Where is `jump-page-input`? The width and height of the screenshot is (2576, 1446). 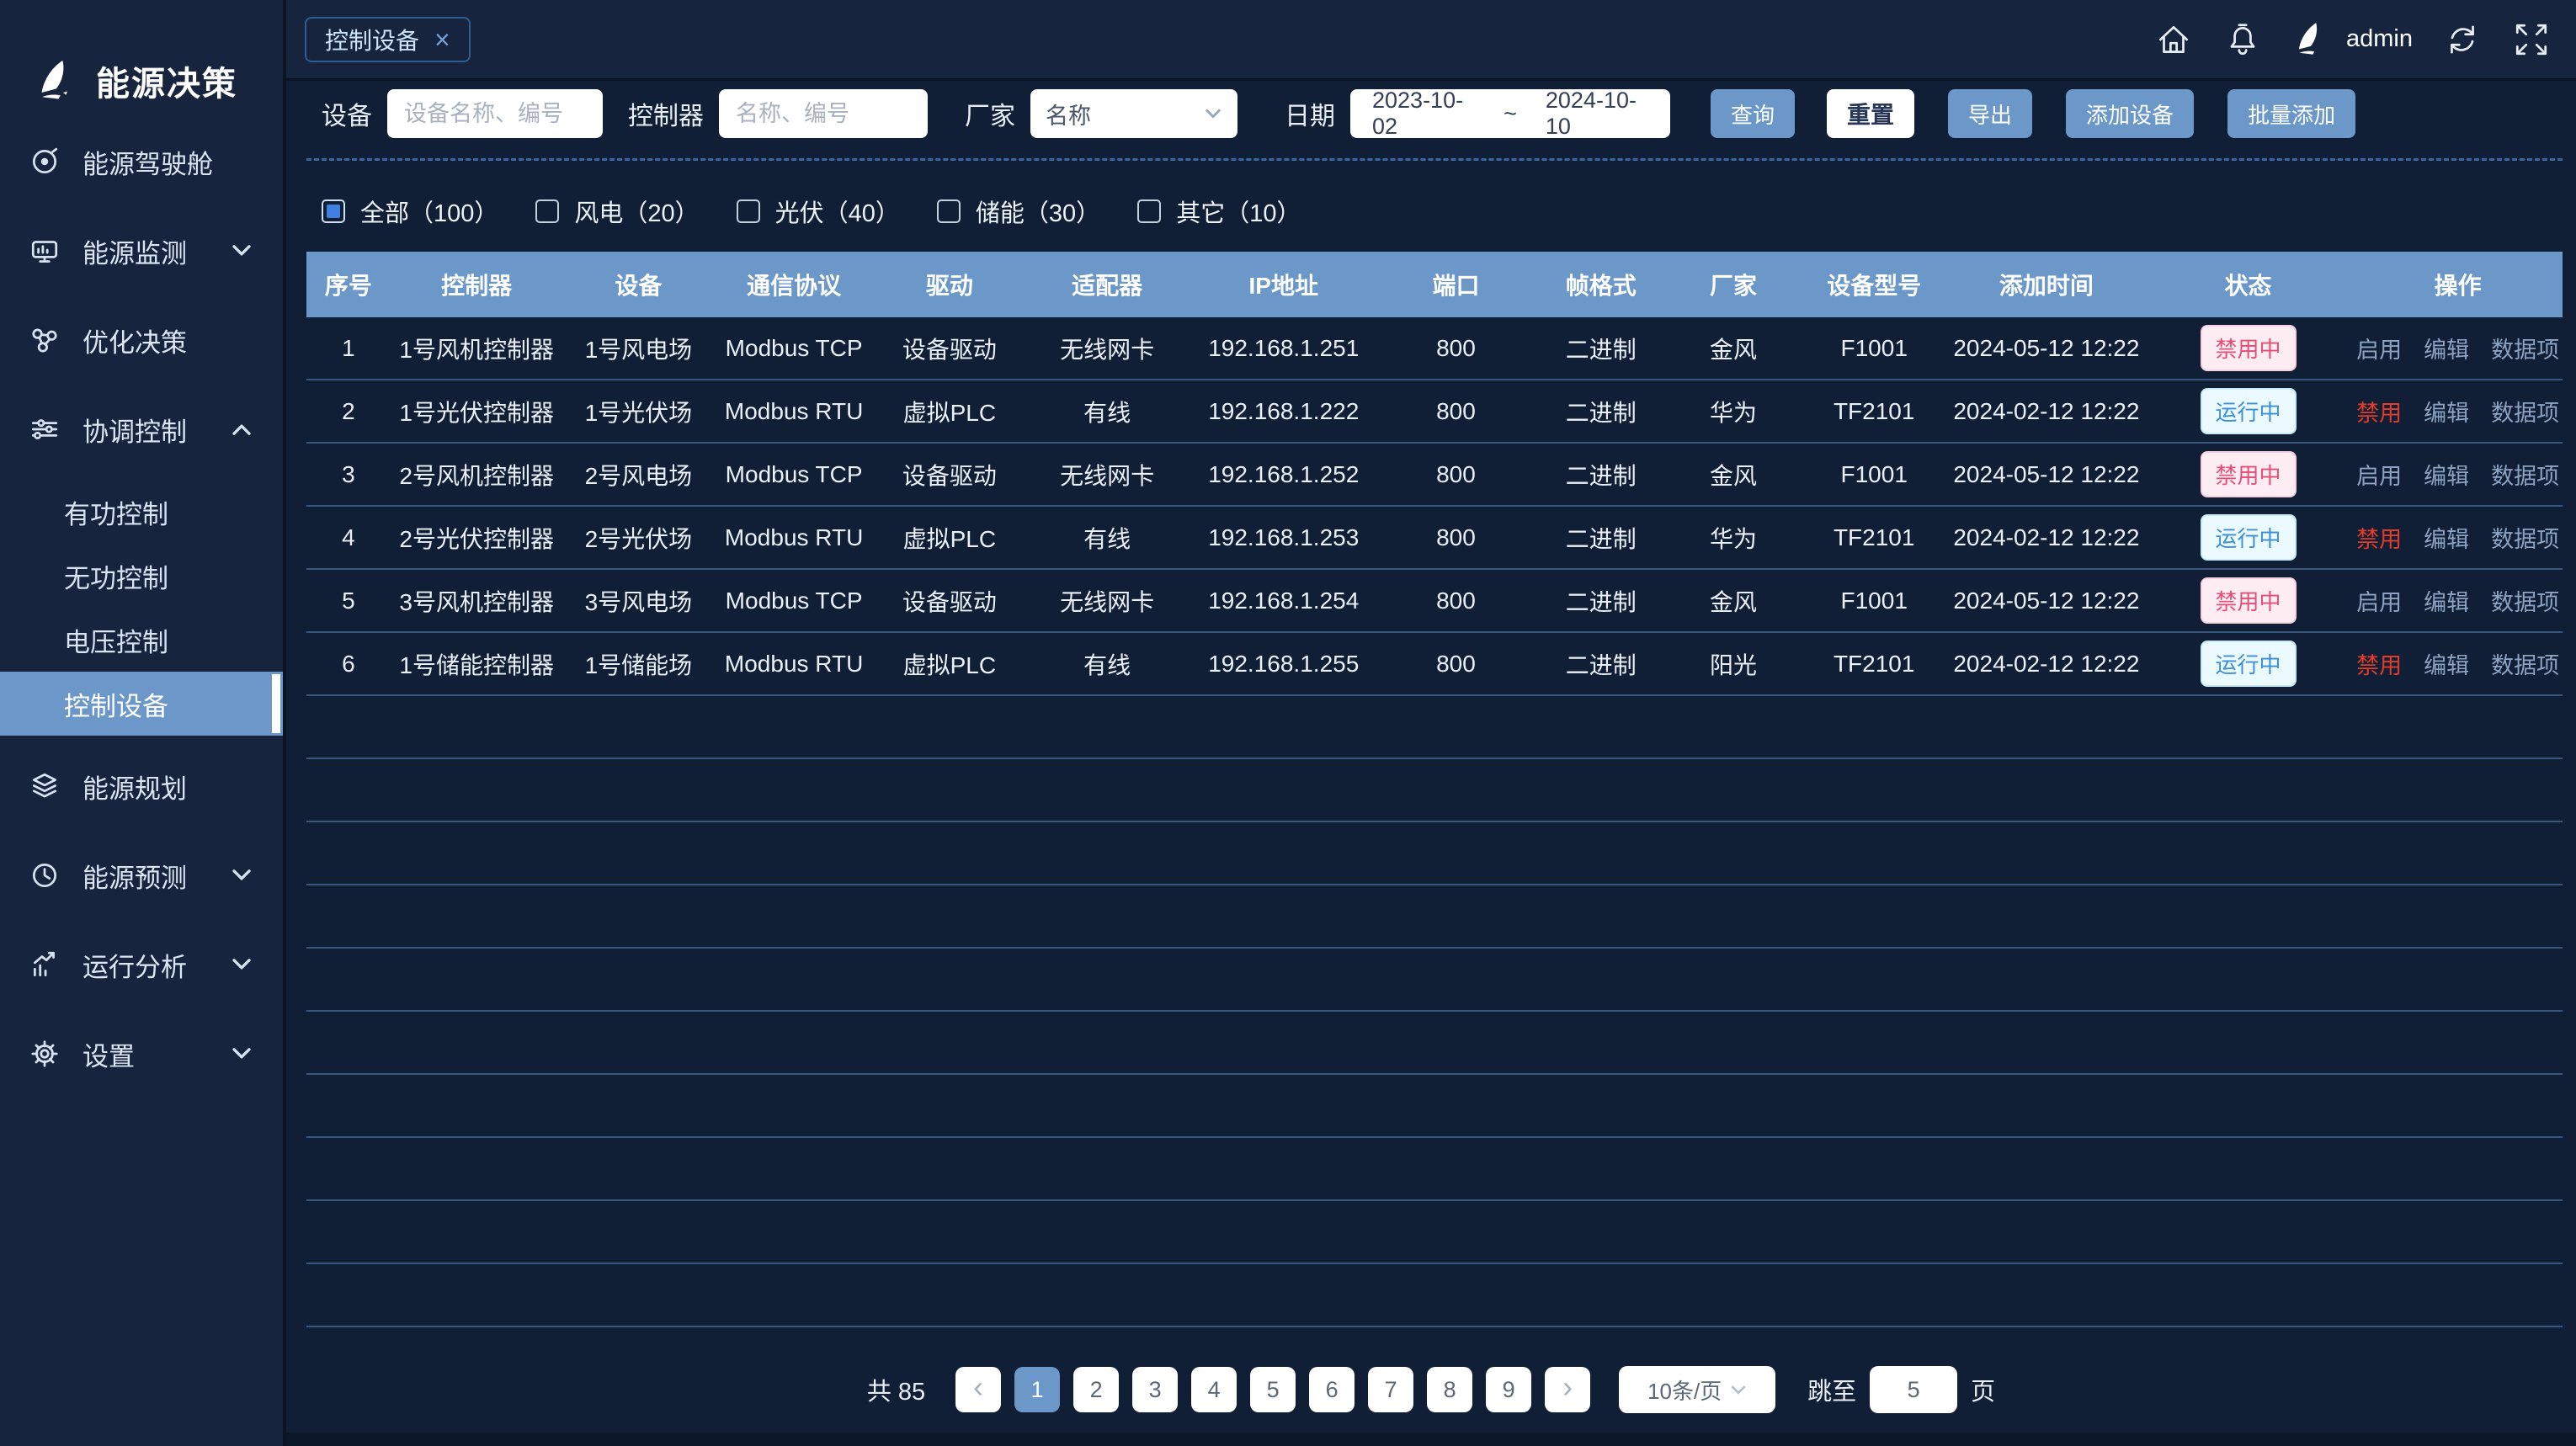
jump-page-input is located at coordinates (1914, 1390).